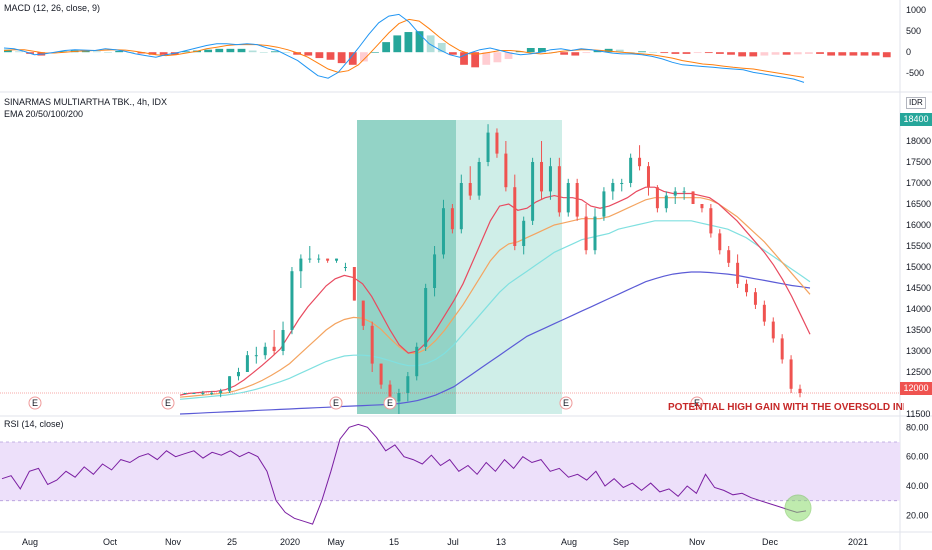 The image size is (932, 550). Describe the element at coordinates (918, 309) in the screenshot. I see `price-tick: 14000` at that location.